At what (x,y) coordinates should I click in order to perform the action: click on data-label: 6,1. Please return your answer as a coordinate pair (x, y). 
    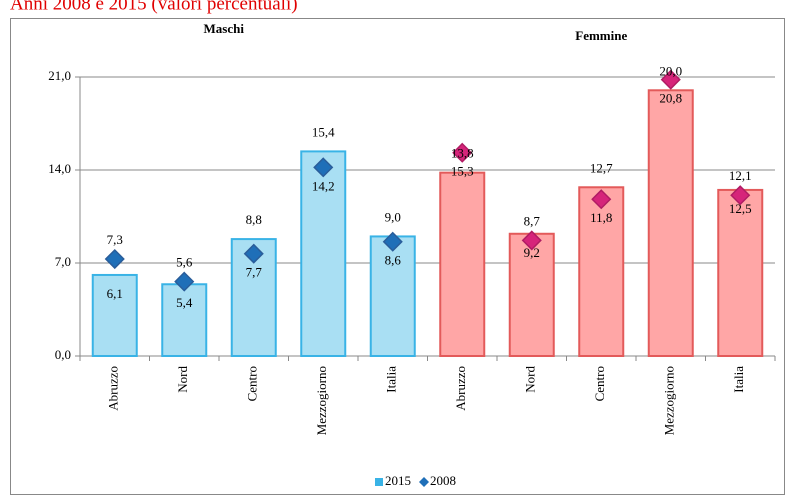
    Looking at the image, I should click on (115, 293).